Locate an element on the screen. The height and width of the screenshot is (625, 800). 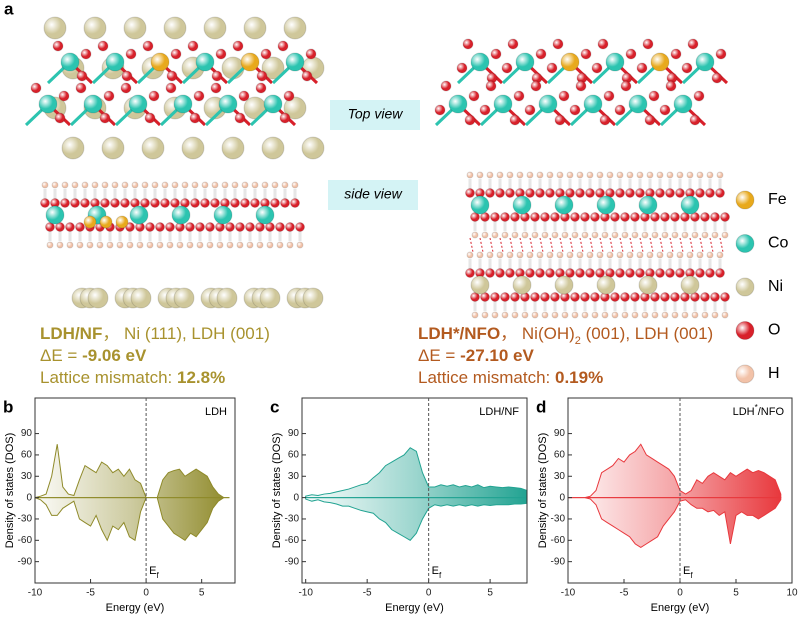
fermi-sub: f is located at coordinates (691, 575).